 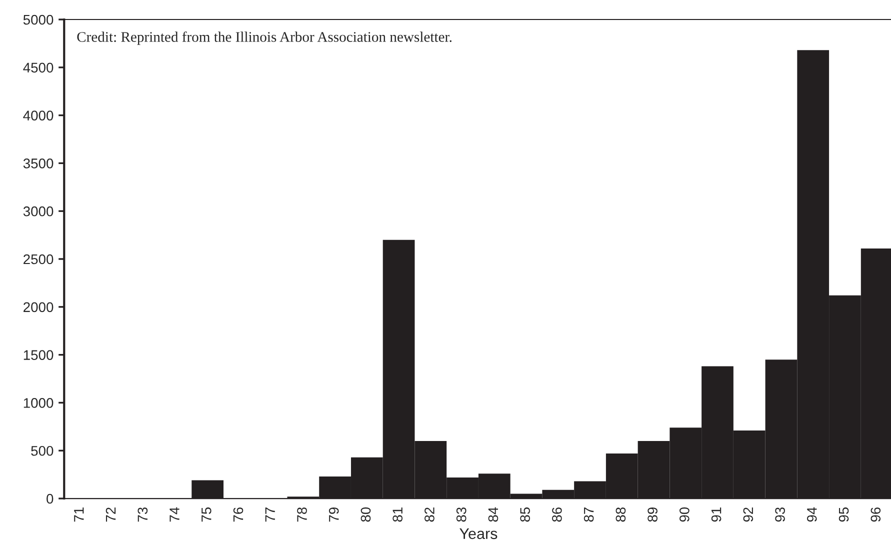 What do you see at coordinates (38, 211) in the screenshot?
I see `y-tick-label: 3000` at bounding box center [38, 211].